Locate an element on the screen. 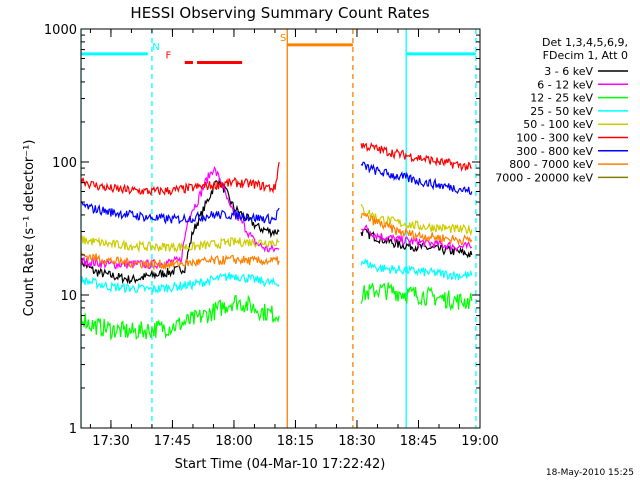 The image size is (640, 485). footer-timestamp: 18-May-2010 15:25 is located at coordinates (590, 473).